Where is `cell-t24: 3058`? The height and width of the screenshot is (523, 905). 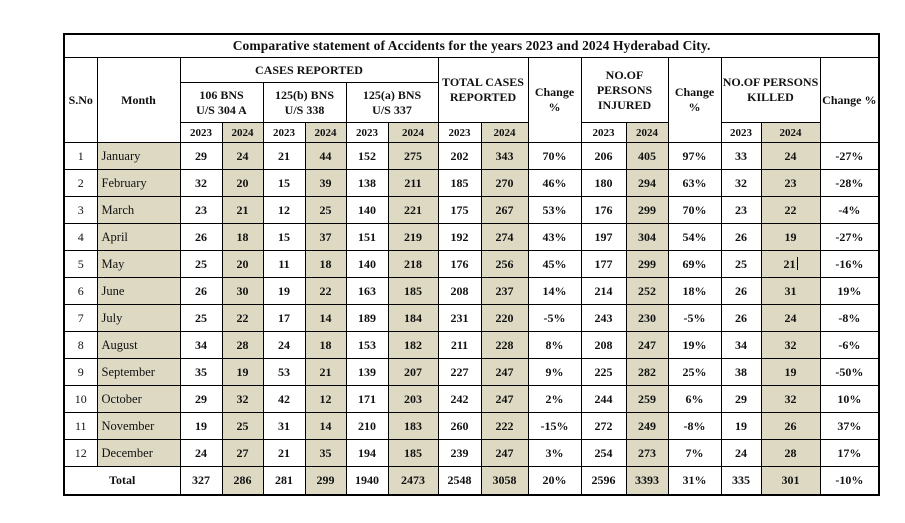 cell-t24: 3058 is located at coordinates (504, 481).